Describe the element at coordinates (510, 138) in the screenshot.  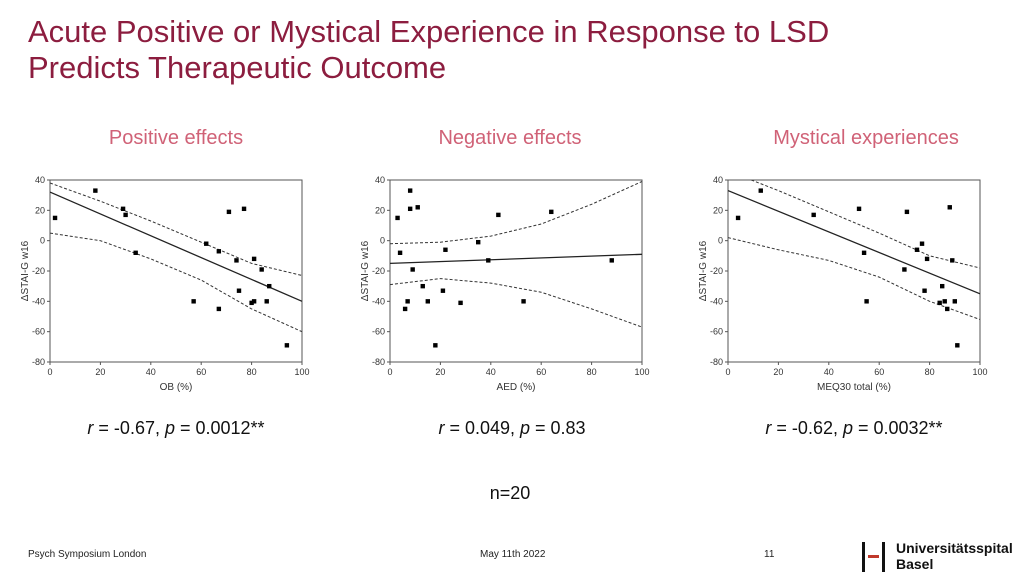
I see `panel-title-negative-effects: Negative effects` at that location.